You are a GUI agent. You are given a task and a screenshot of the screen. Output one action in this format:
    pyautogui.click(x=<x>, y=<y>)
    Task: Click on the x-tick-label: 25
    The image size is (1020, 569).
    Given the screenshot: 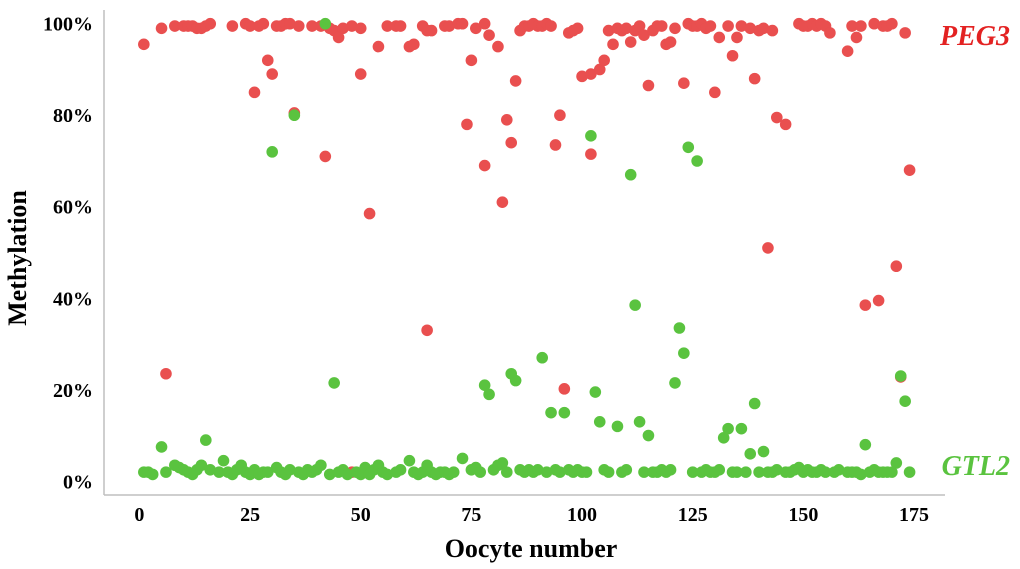 What is the action you would take?
    pyautogui.click(x=250, y=515)
    